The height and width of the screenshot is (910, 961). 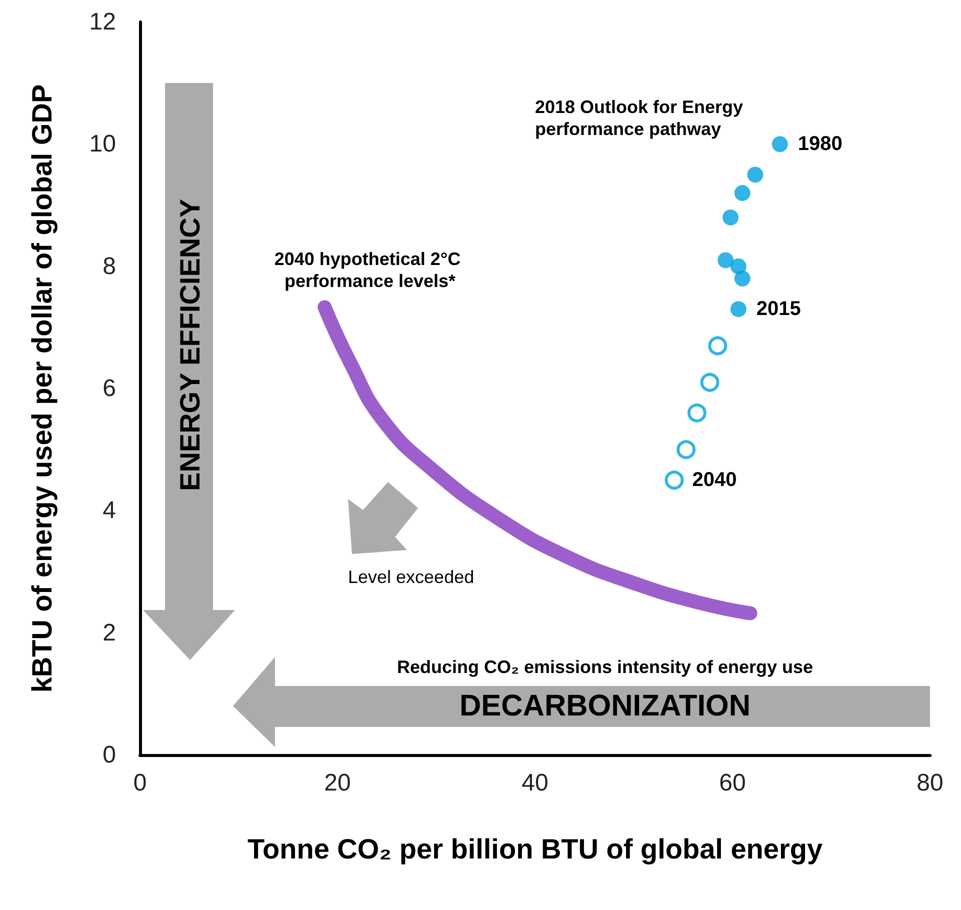 What do you see at coordinates (109, 632) in the screenshot?
I see `y-tick-label: 2` at bounding box center [109, 632].